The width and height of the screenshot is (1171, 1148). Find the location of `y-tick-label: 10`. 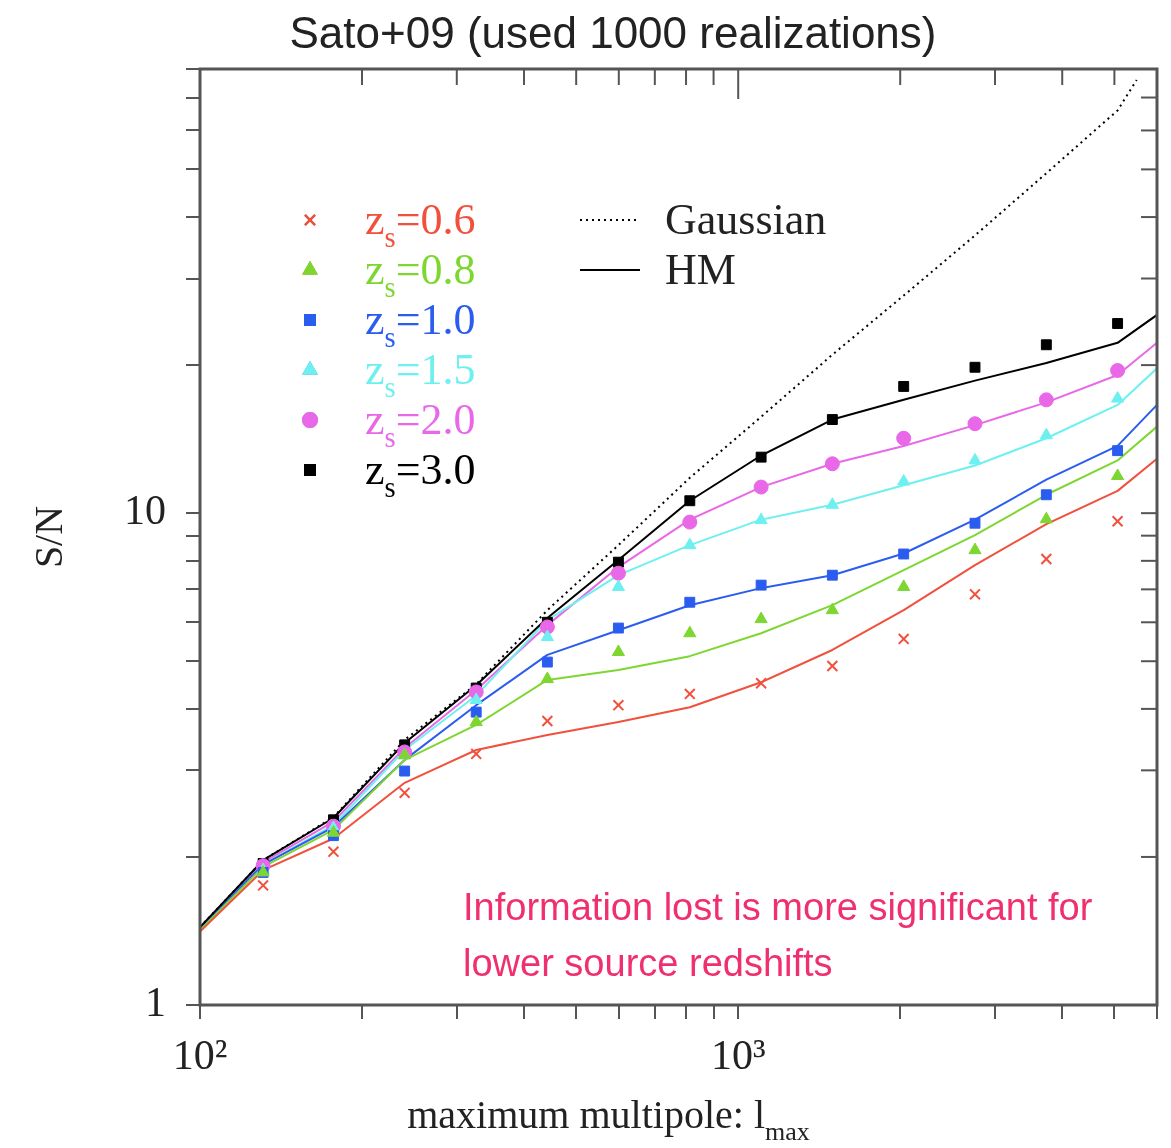

y-tick-label: 10 is located at coordinates (145, 510).